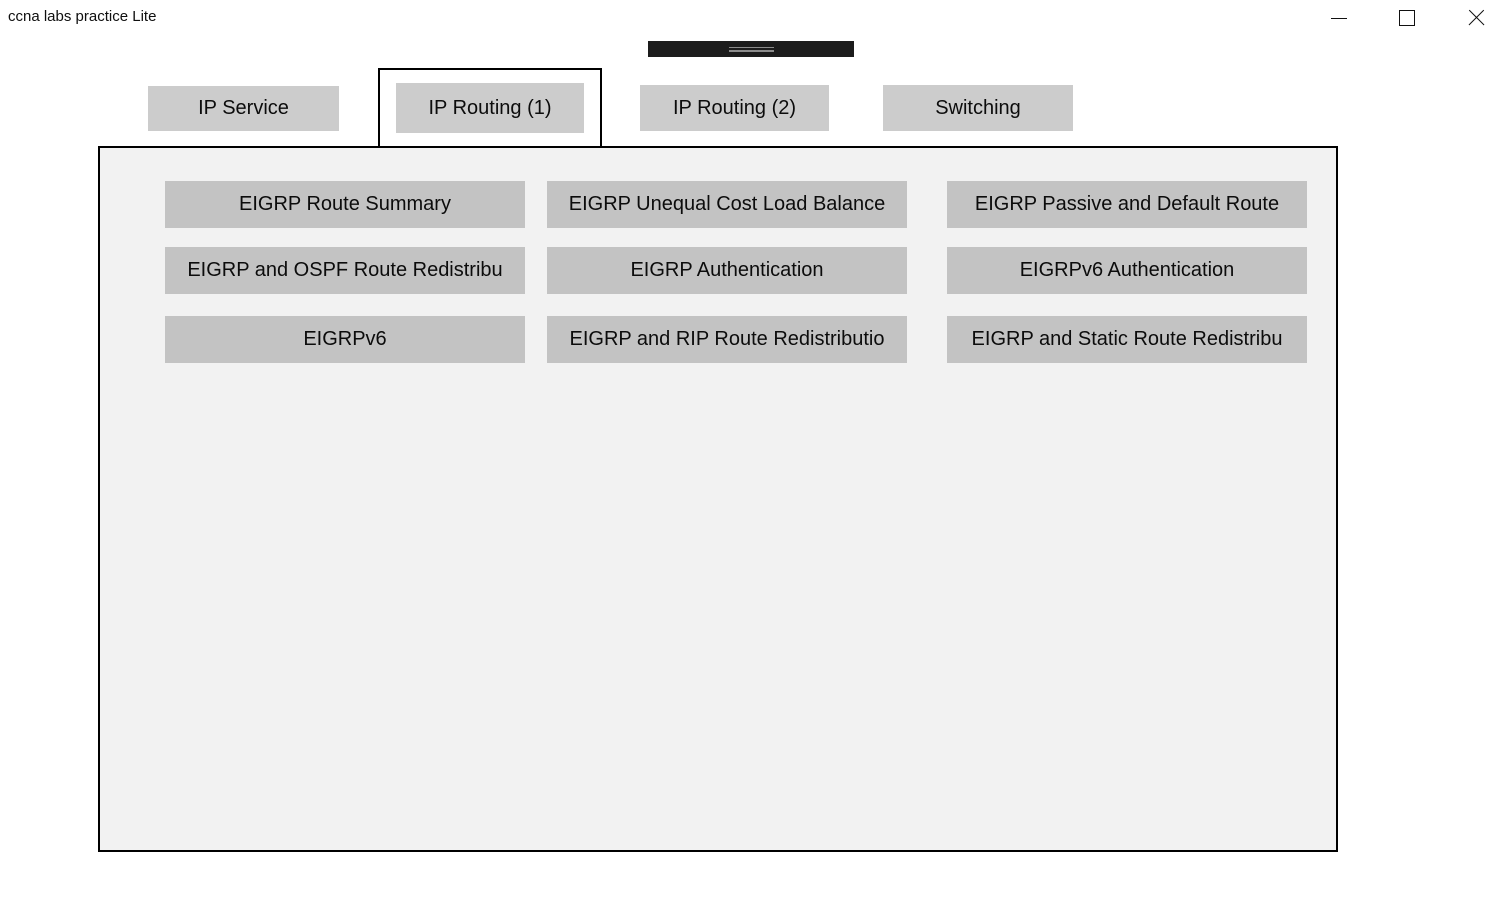 This screenshot has width=1500, height=900. I want to click on lab-button-eigrp-and-static-route-redistribution: EIGRP and Static Route Redistribu, so click(1127, 339).